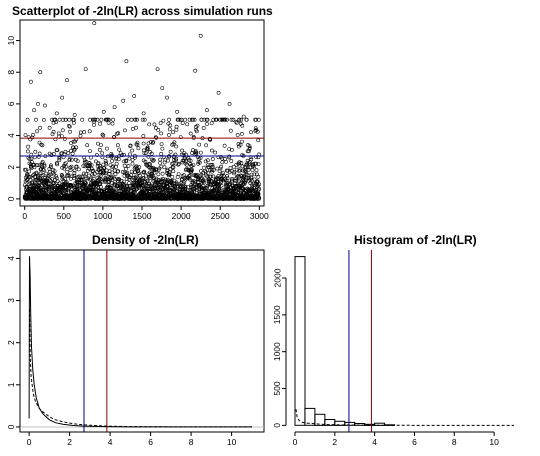 Image resolution: width=540 pixels, height=456 pixels. Describe the element at coordinates (404, 417) in the screenshot. I see `histogram-density-curve` at that location.